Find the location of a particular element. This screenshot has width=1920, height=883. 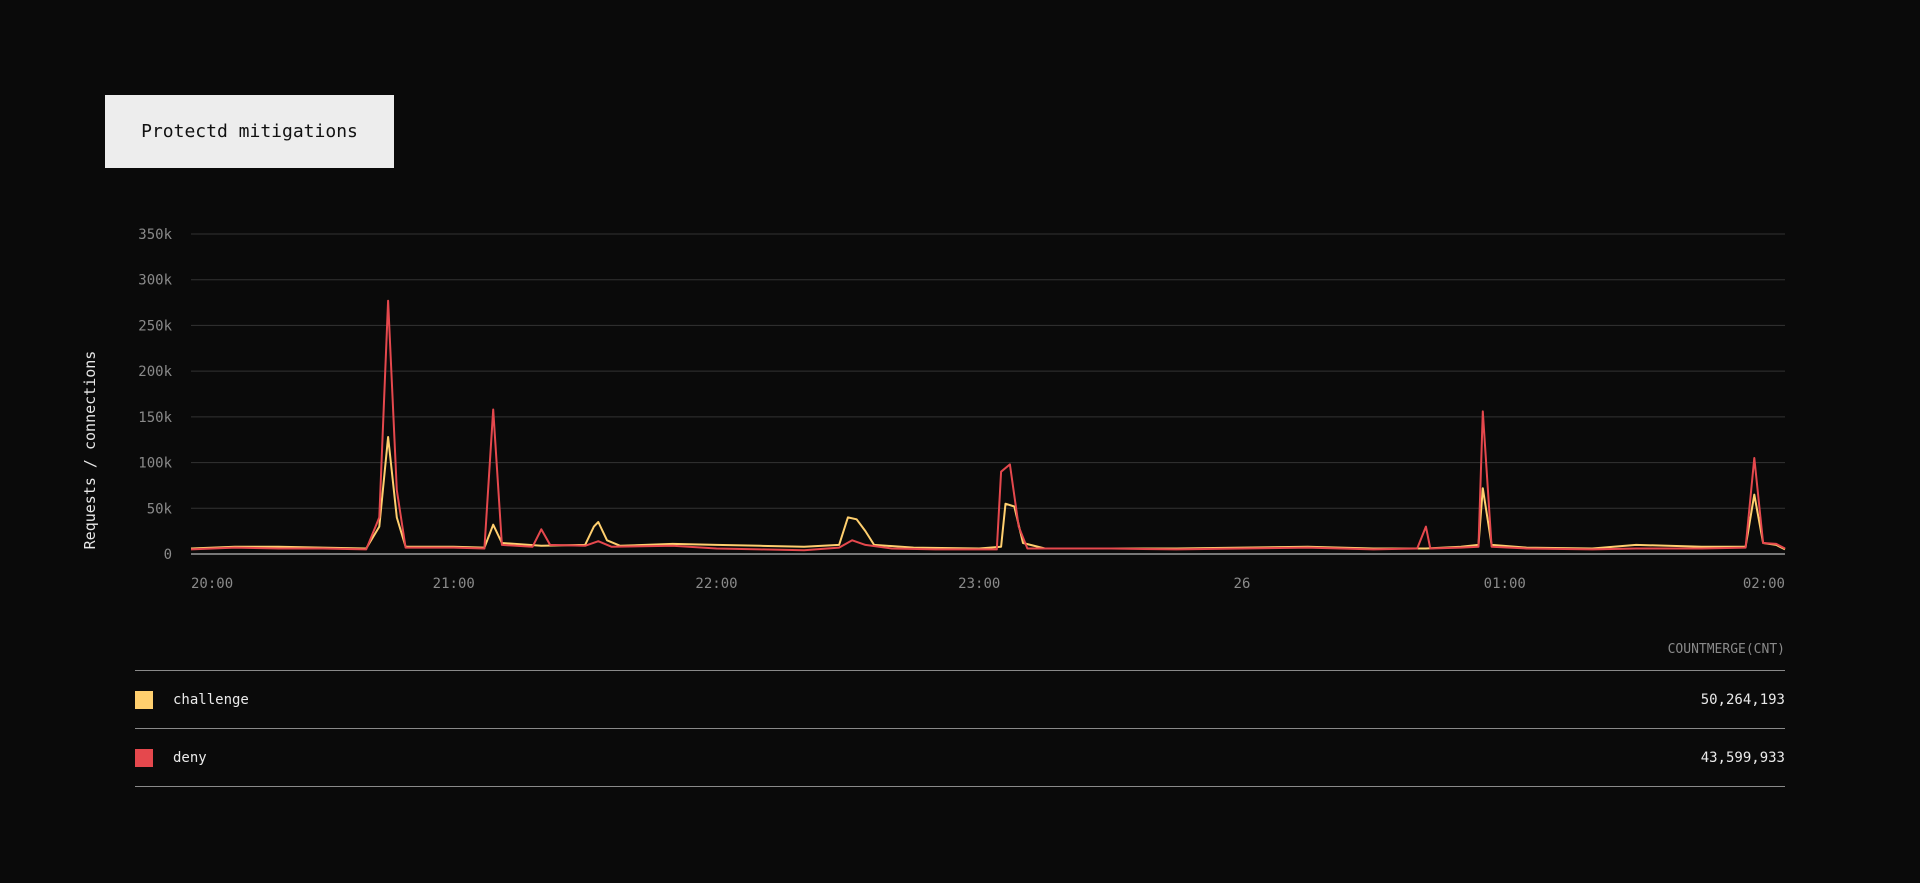

challenge-swatch is located at coordinates (144, 699).